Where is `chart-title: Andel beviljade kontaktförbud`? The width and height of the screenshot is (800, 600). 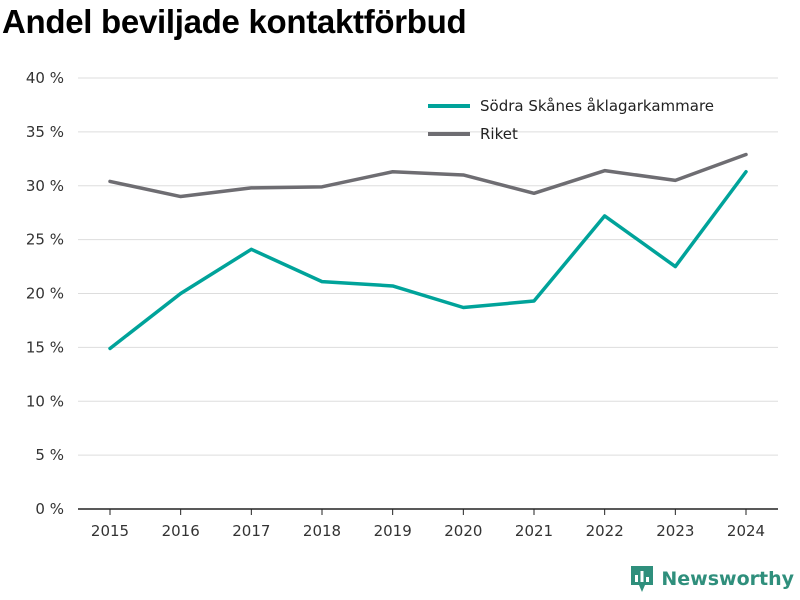
chart-title: Andel beviljade kontaktförbud is located at coordinates (234, 21).